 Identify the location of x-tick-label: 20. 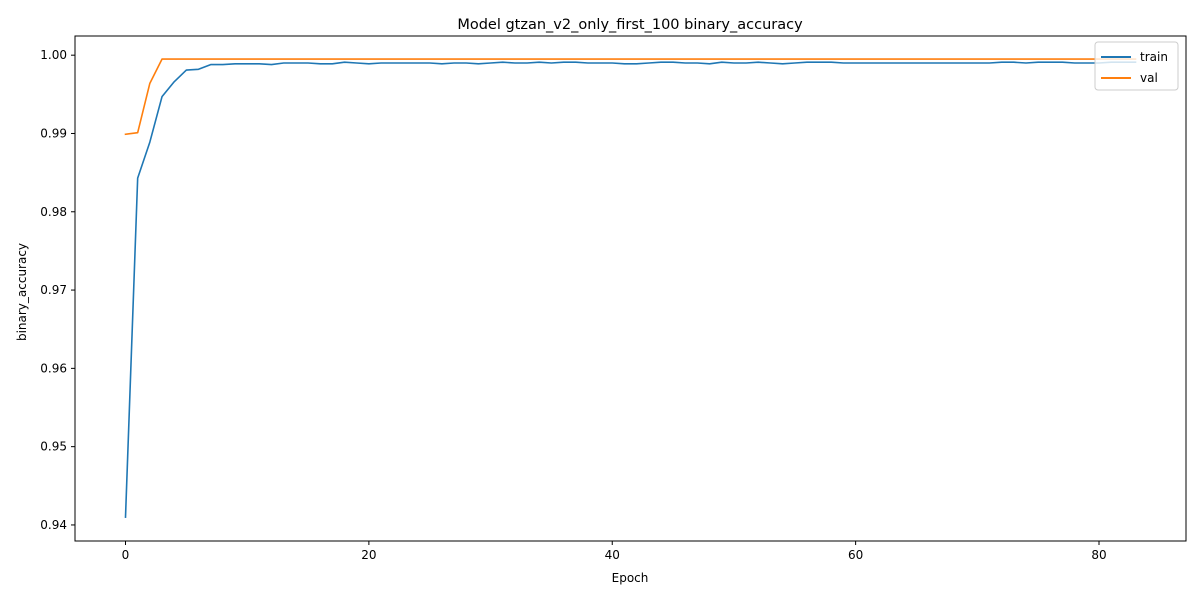
(368, 555).